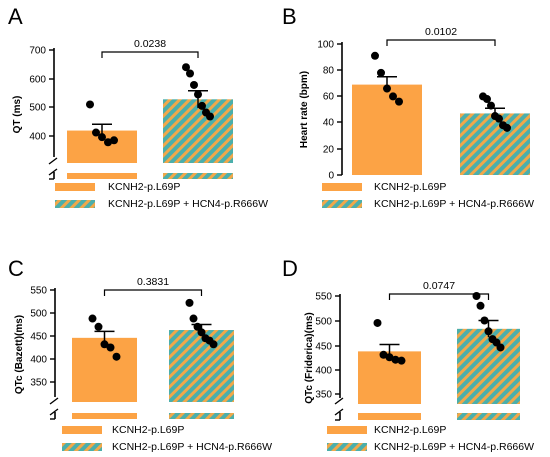 Image resolution: width=550 pixels, height=457 pixels. Describe the element at coordinates (325, 45) in the screenshot. I see `y-tick-label: 100` at that location.